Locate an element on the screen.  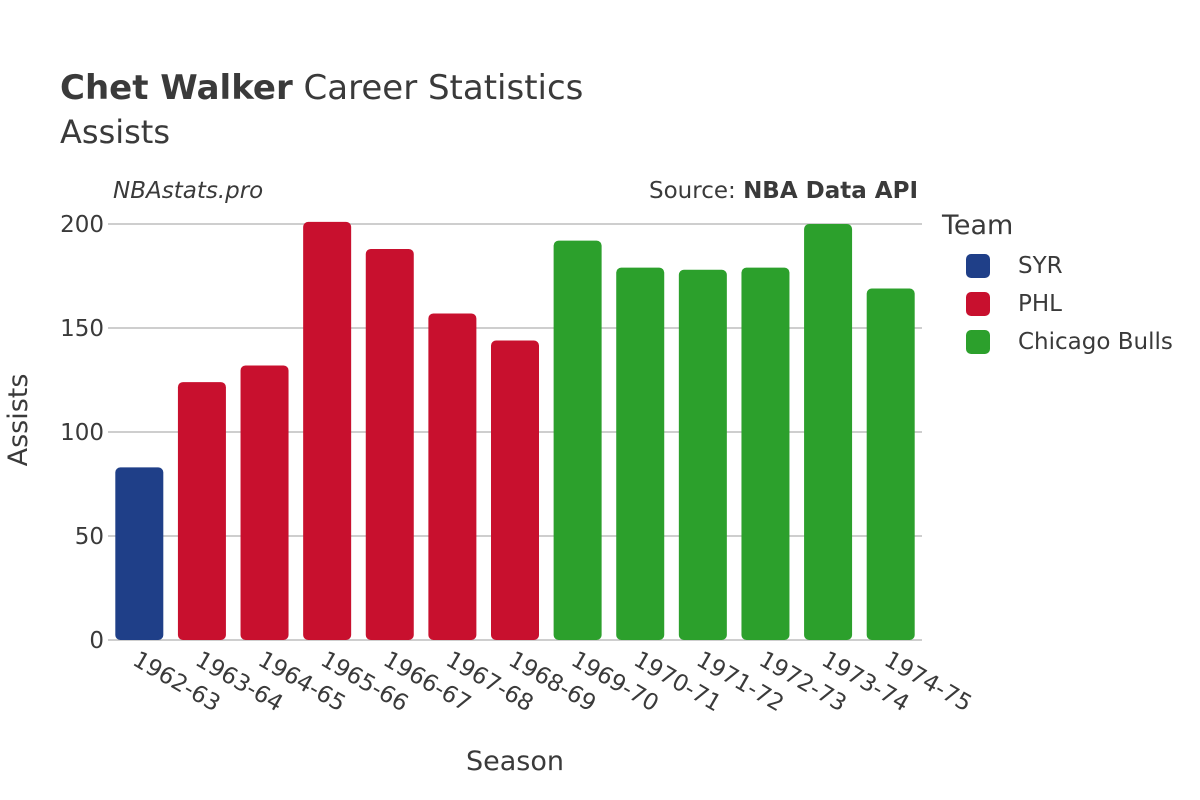
legend-item-chicago-bulls: Chicago Bulls is located at coordinates (1069, 342).